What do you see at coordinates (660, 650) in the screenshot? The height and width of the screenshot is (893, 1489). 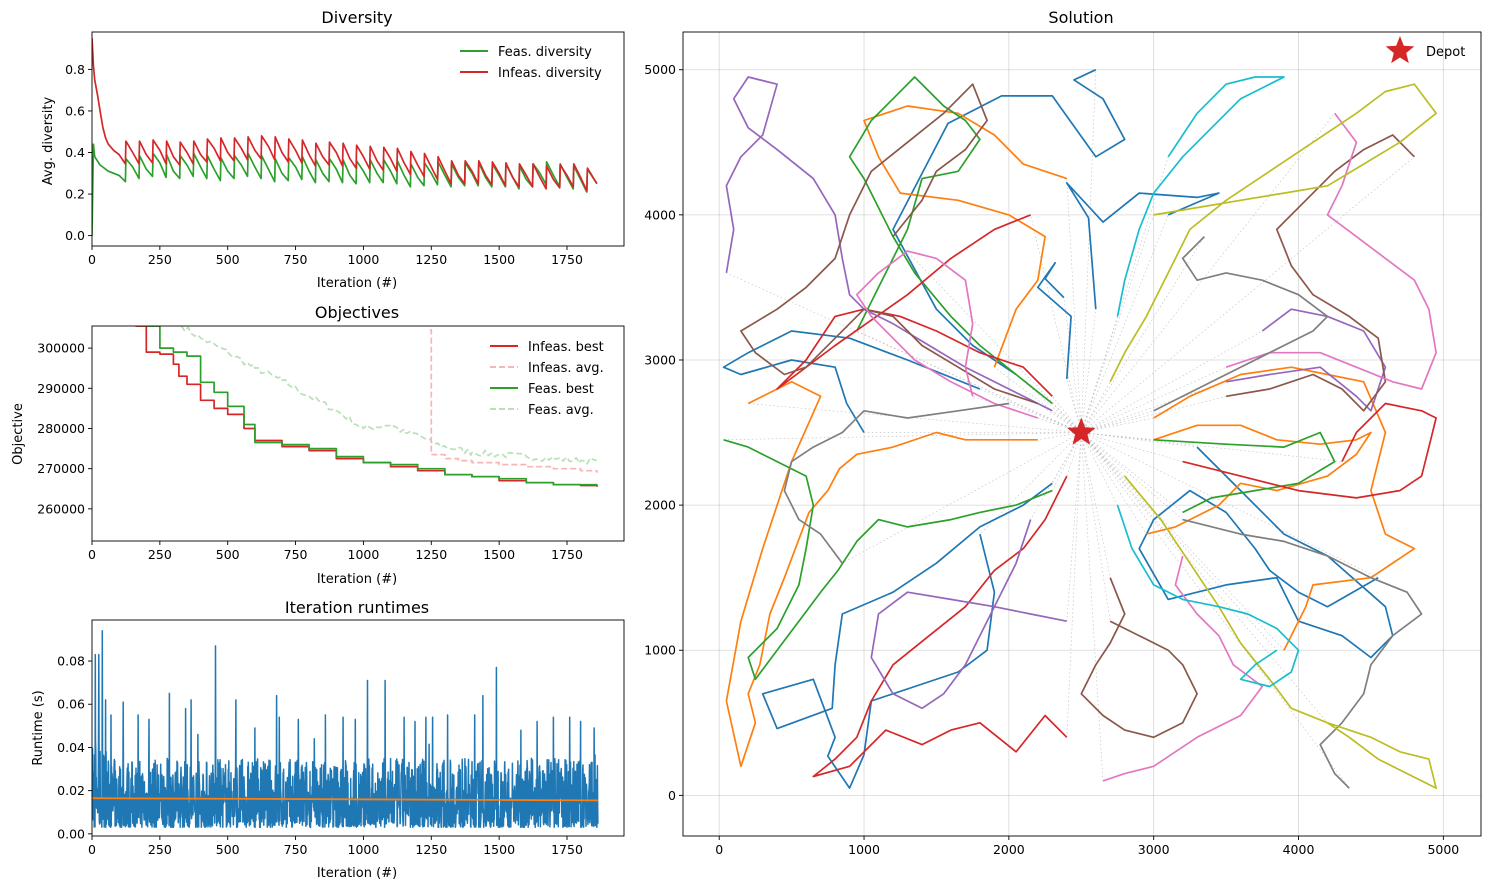 I see `y-tick-label: 1000` at bounding box center [660, 650].